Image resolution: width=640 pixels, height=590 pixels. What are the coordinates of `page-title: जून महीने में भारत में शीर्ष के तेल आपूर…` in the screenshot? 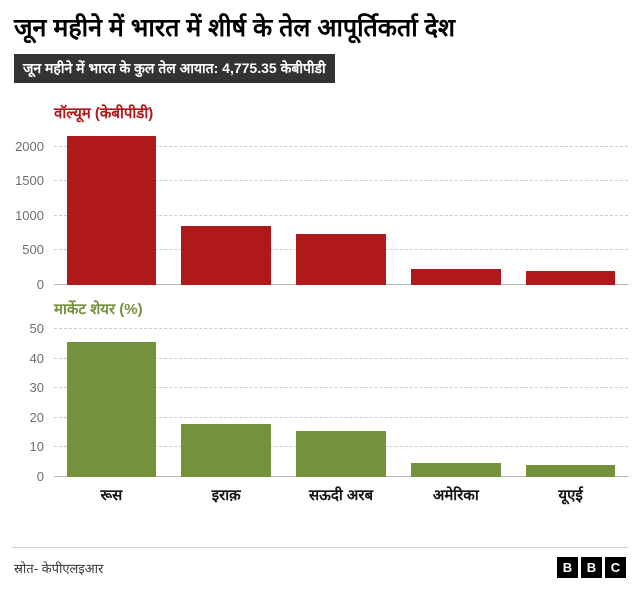 It's located at (234, 28).